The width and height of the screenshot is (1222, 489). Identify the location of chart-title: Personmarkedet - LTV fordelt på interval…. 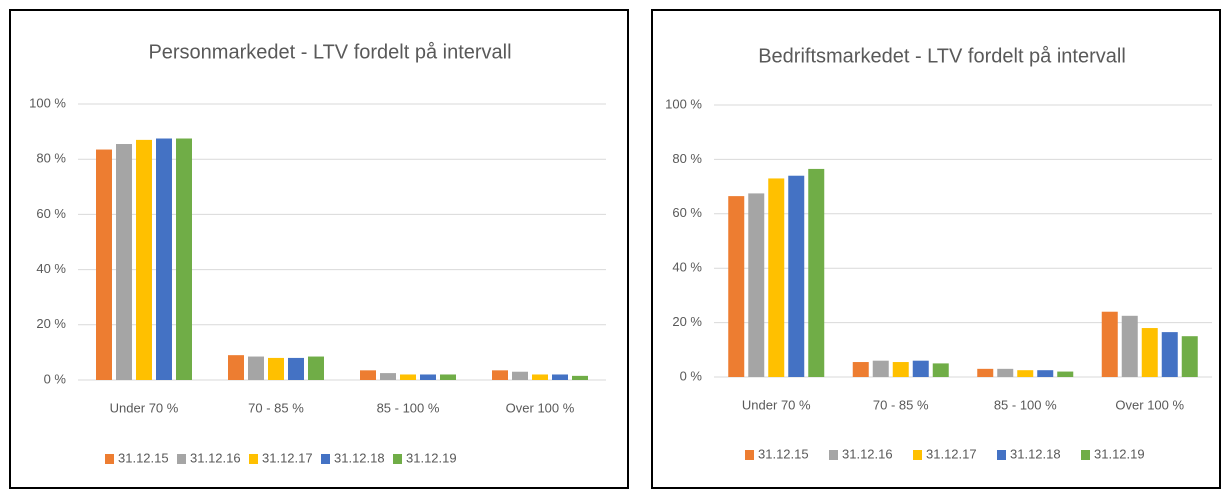
(329, 52).